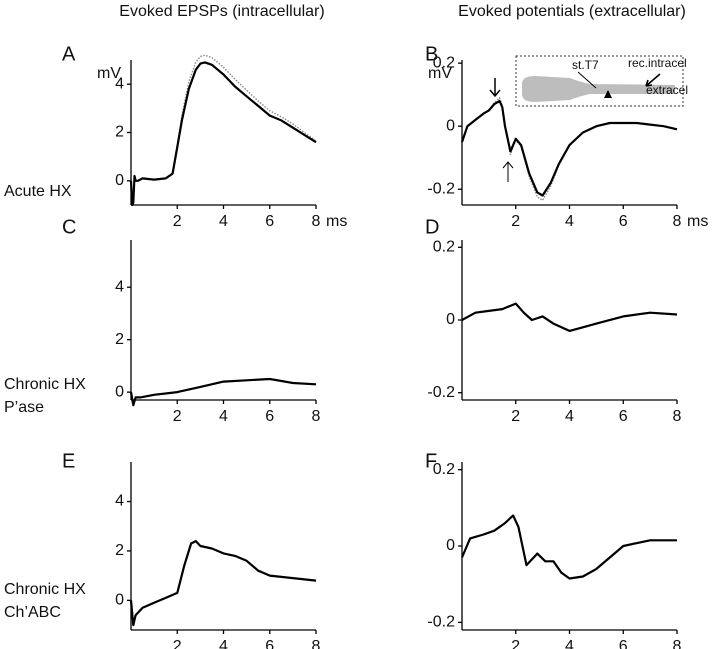 The height and width of the screenshot is (649, 720). Describe the element at coordinates (657, 63) in the screenshot. I see `inset-label: rec.intracel` at that location.